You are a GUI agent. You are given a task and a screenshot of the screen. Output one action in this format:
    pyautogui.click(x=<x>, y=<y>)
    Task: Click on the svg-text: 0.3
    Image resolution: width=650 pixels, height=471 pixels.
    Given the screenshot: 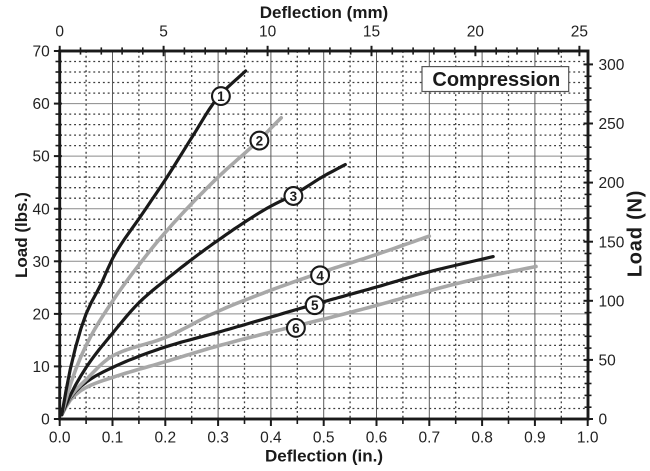 What is the action you would take?
    pyautogui.click(x=218, y=438)
    